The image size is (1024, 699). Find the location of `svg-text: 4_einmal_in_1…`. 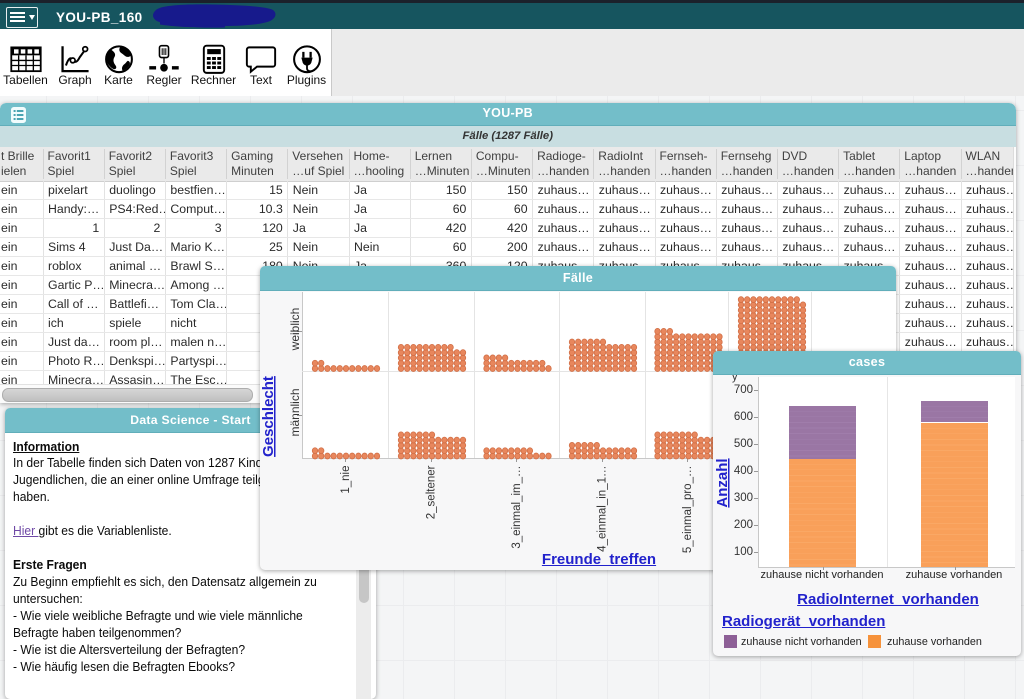

svg-text: 4_einmal_in_1… is located at coordinates (603, 508).